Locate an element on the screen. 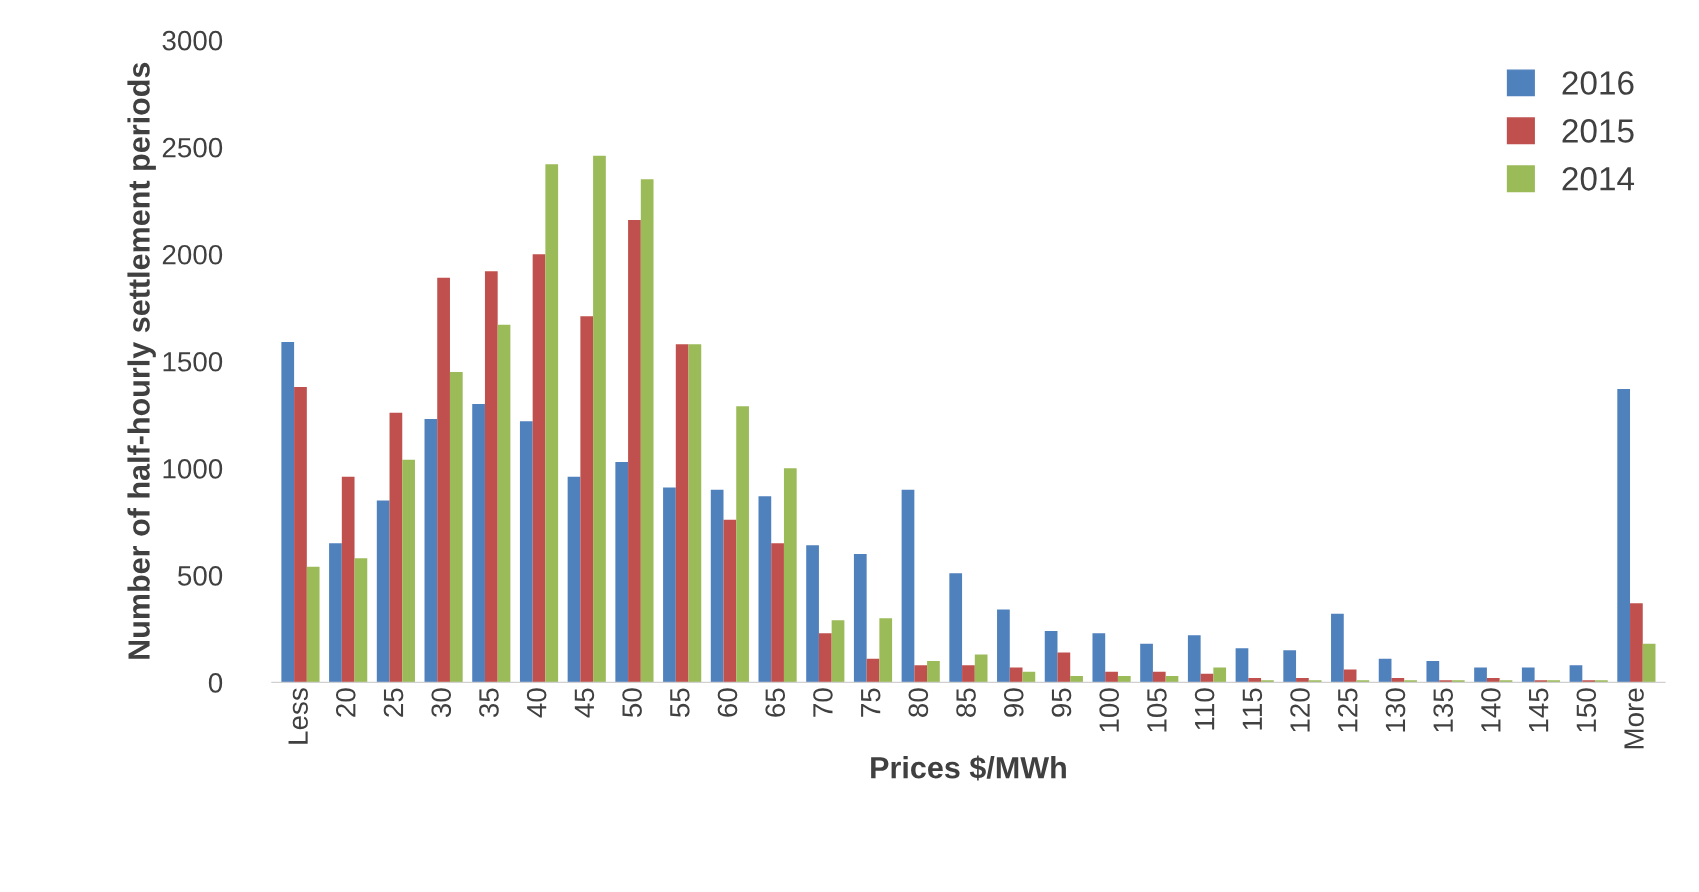 The width and height of the screenshot is (1699, 892). x-tick-label: 35 is located at coordinates (489, 703).